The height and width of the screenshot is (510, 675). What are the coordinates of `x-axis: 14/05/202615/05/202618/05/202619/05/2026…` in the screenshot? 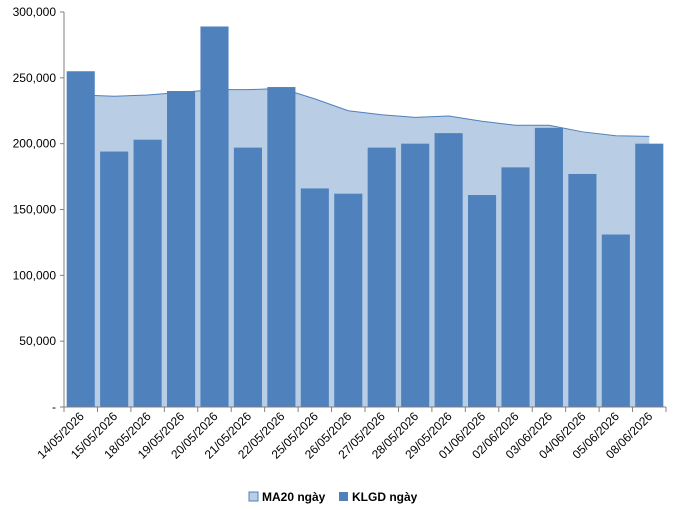 It's located at (350, 434).